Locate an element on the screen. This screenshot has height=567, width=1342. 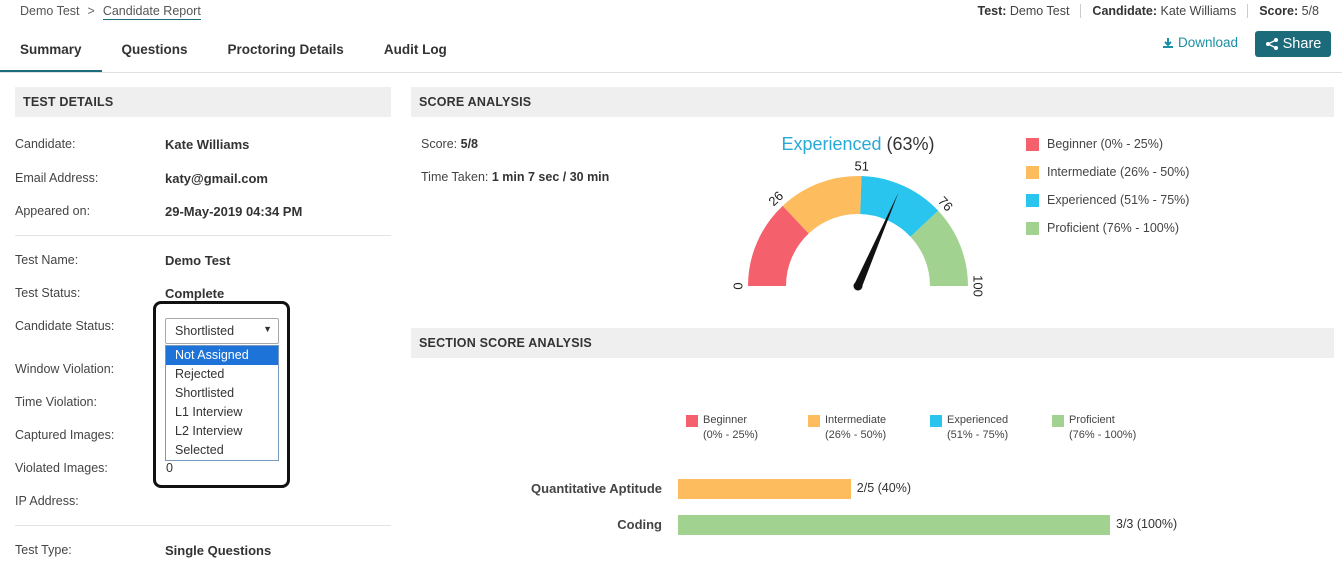
breadcrumb: Demo Test > Candidate Report is located at coordinates (110, 12).